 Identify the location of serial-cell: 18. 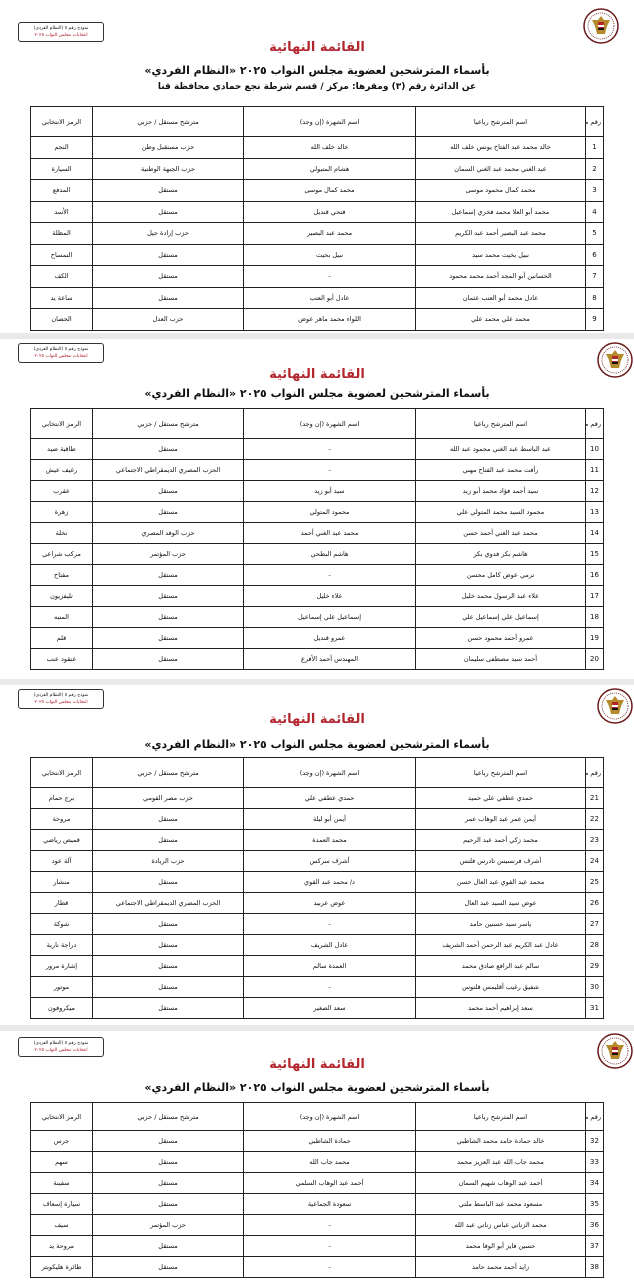
(594, 617).